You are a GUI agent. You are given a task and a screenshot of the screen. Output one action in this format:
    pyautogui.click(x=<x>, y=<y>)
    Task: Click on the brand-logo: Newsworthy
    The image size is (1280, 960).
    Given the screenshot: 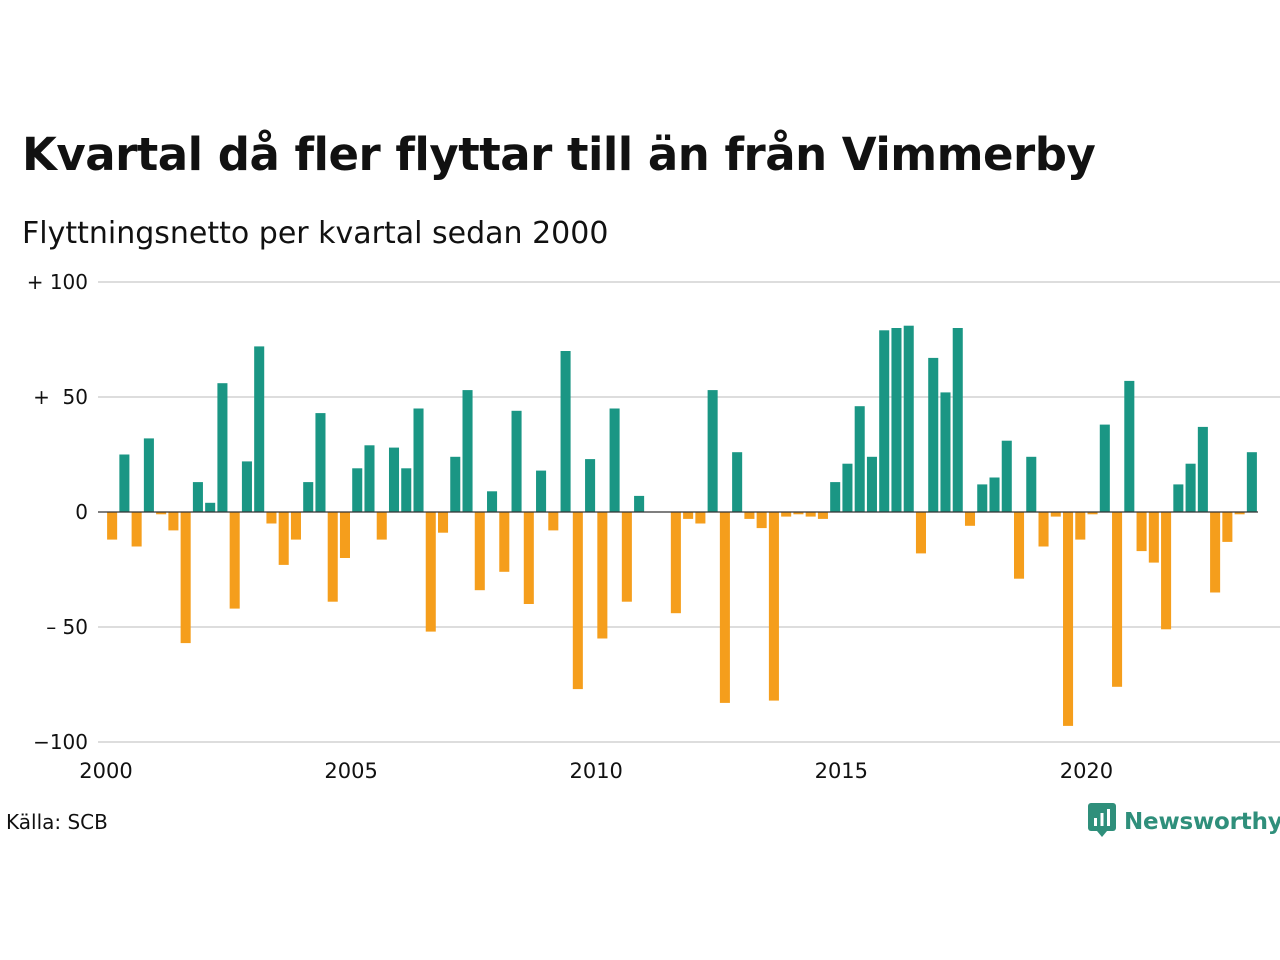 What is the action you would take?
    pyautogui.click(x=1184, y=822)
    